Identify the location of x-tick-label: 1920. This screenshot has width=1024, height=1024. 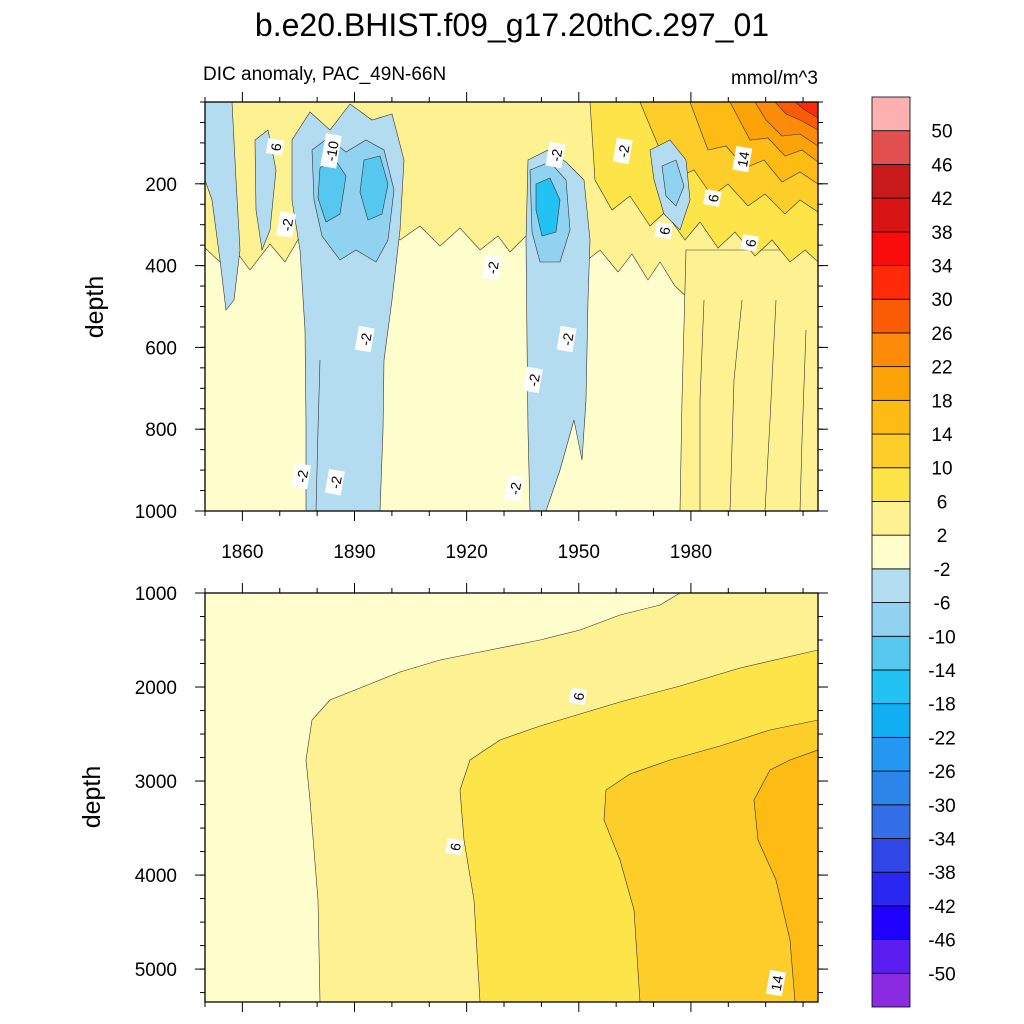
(467, 552).